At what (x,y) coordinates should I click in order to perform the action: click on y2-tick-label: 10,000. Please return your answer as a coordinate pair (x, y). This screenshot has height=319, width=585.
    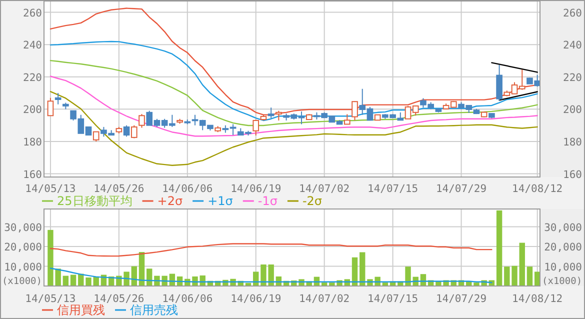
    Looking at the image, I should click on (563, 267).